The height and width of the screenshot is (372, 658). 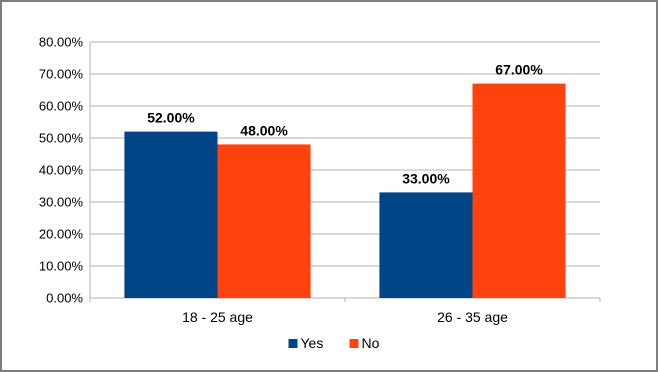 What do you see at coordinates (217, 317) in the screenshot?
I see `x-category-label: 18 - 25 age` at bounding box center [217, 317].